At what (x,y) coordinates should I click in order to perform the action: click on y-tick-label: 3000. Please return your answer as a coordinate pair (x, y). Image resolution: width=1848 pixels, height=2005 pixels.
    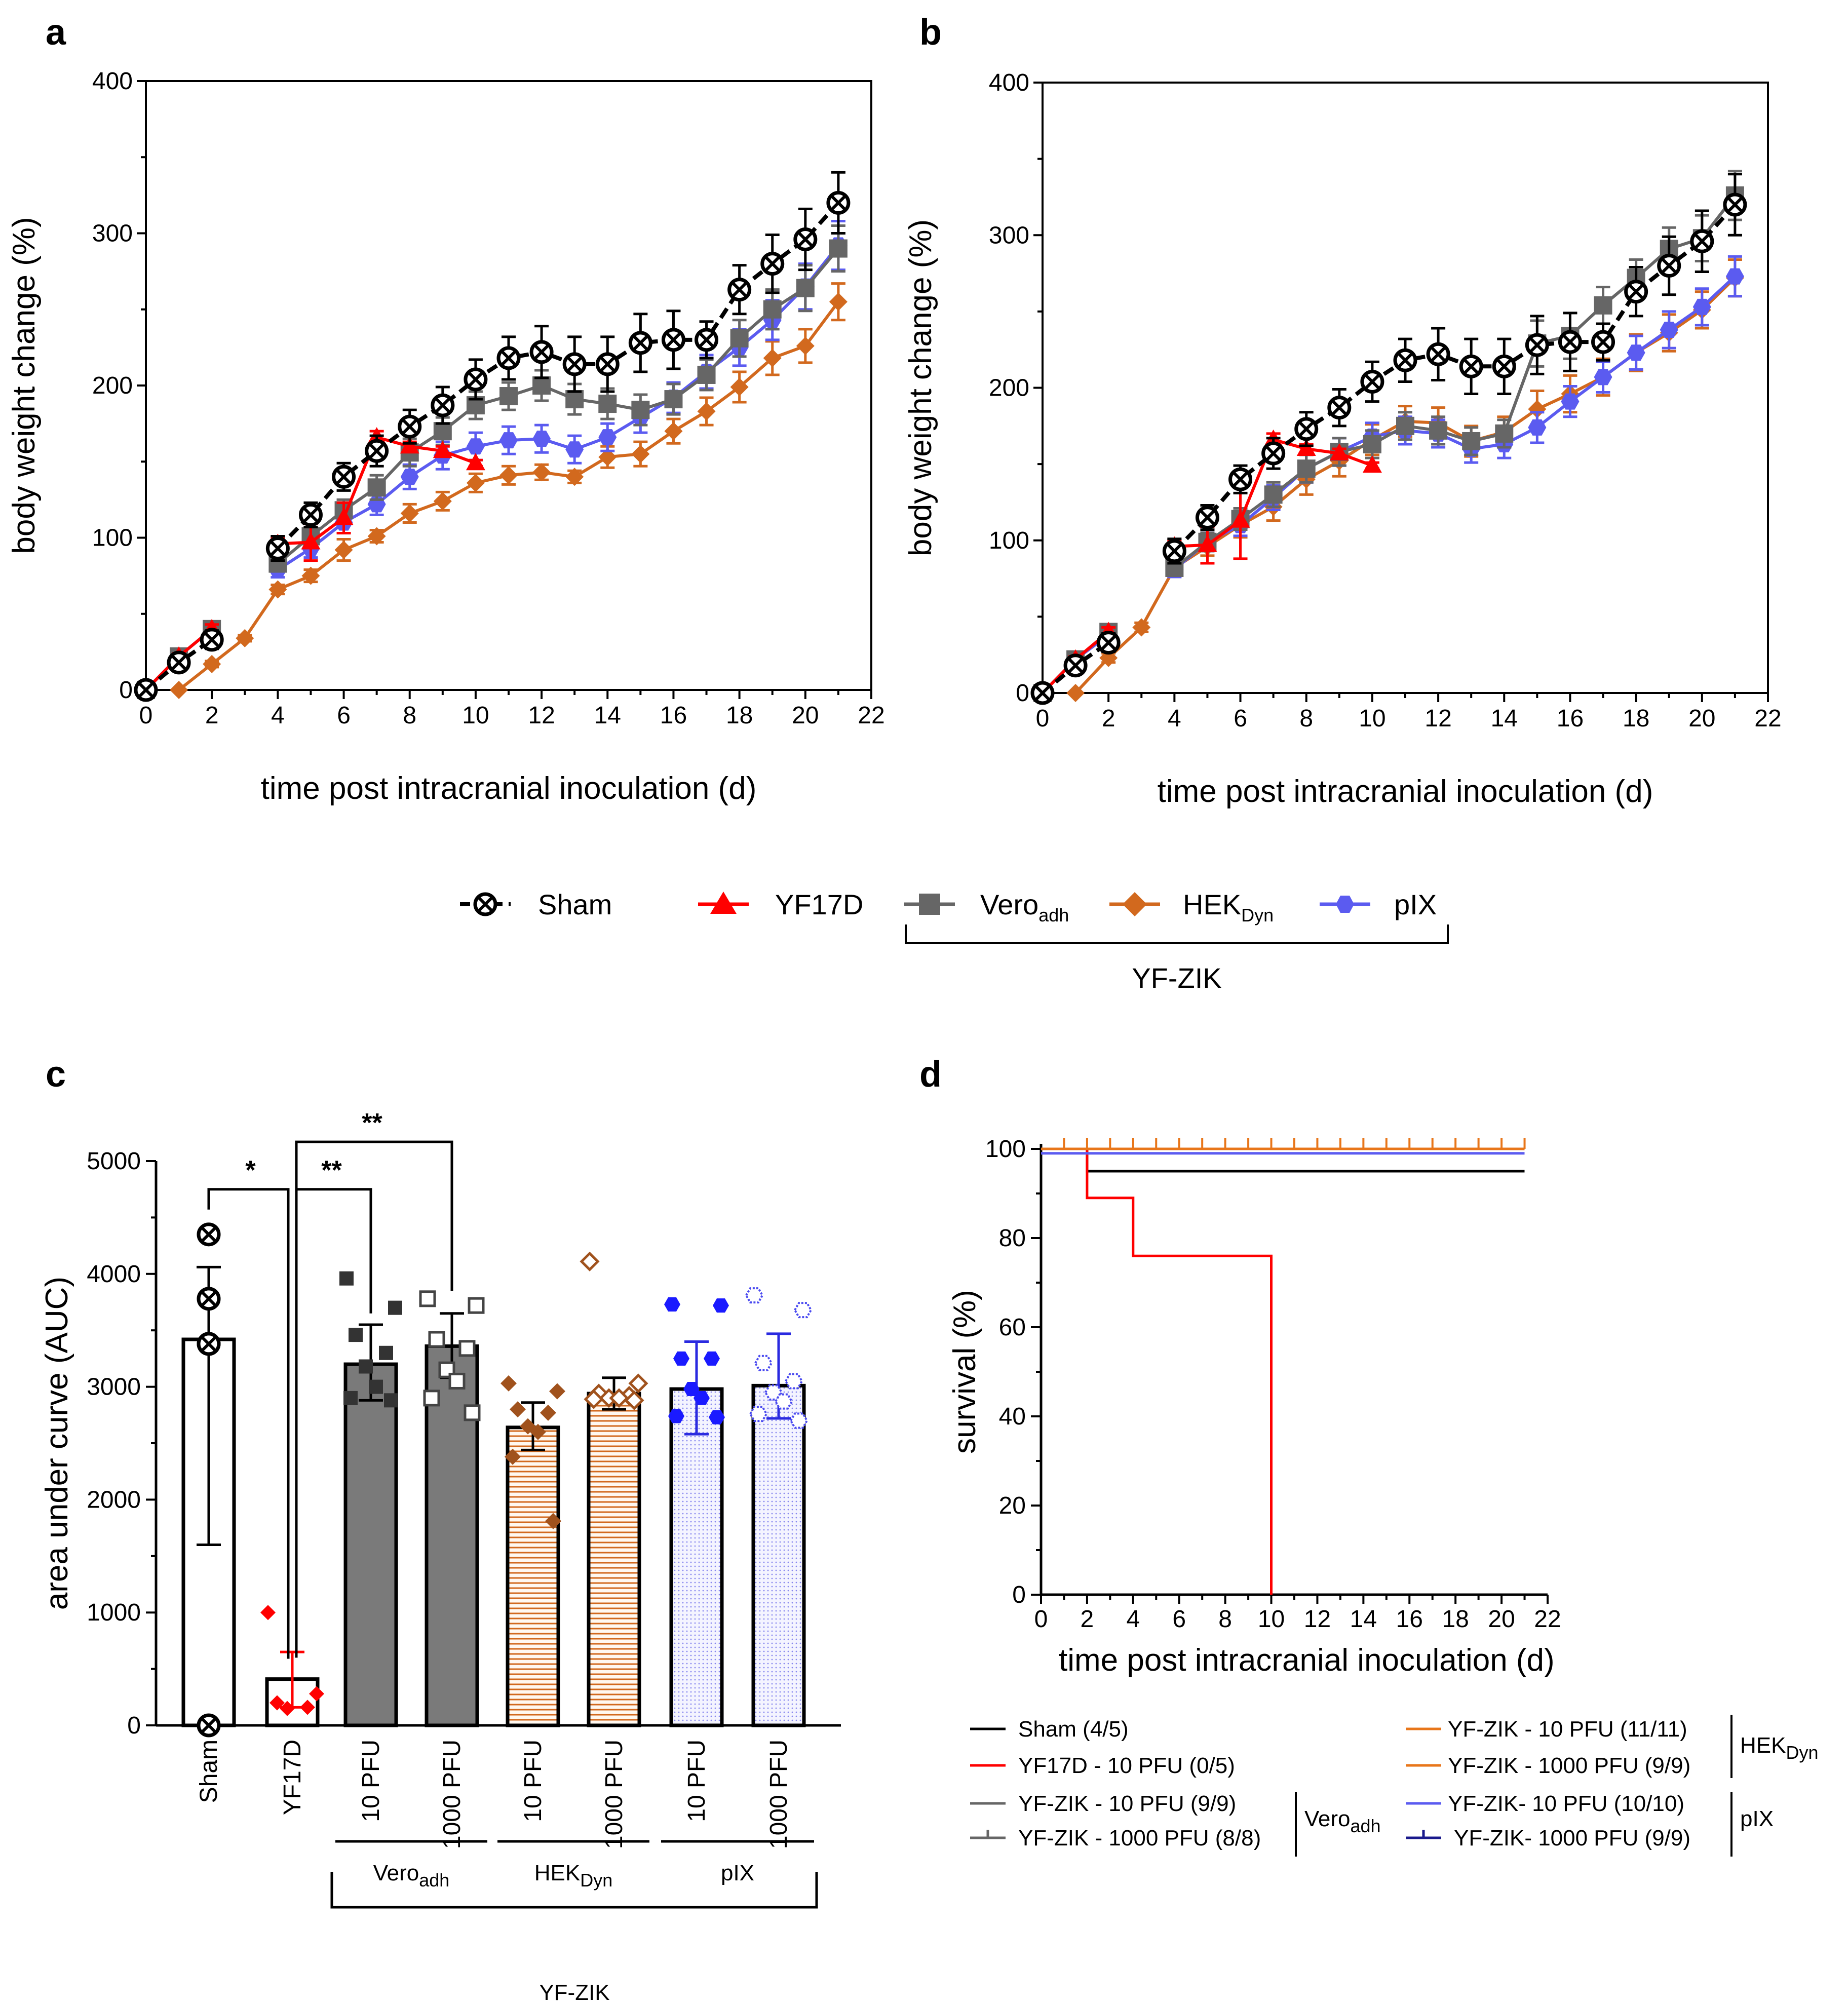
    Looking at the image, I should click on (114, 1388).